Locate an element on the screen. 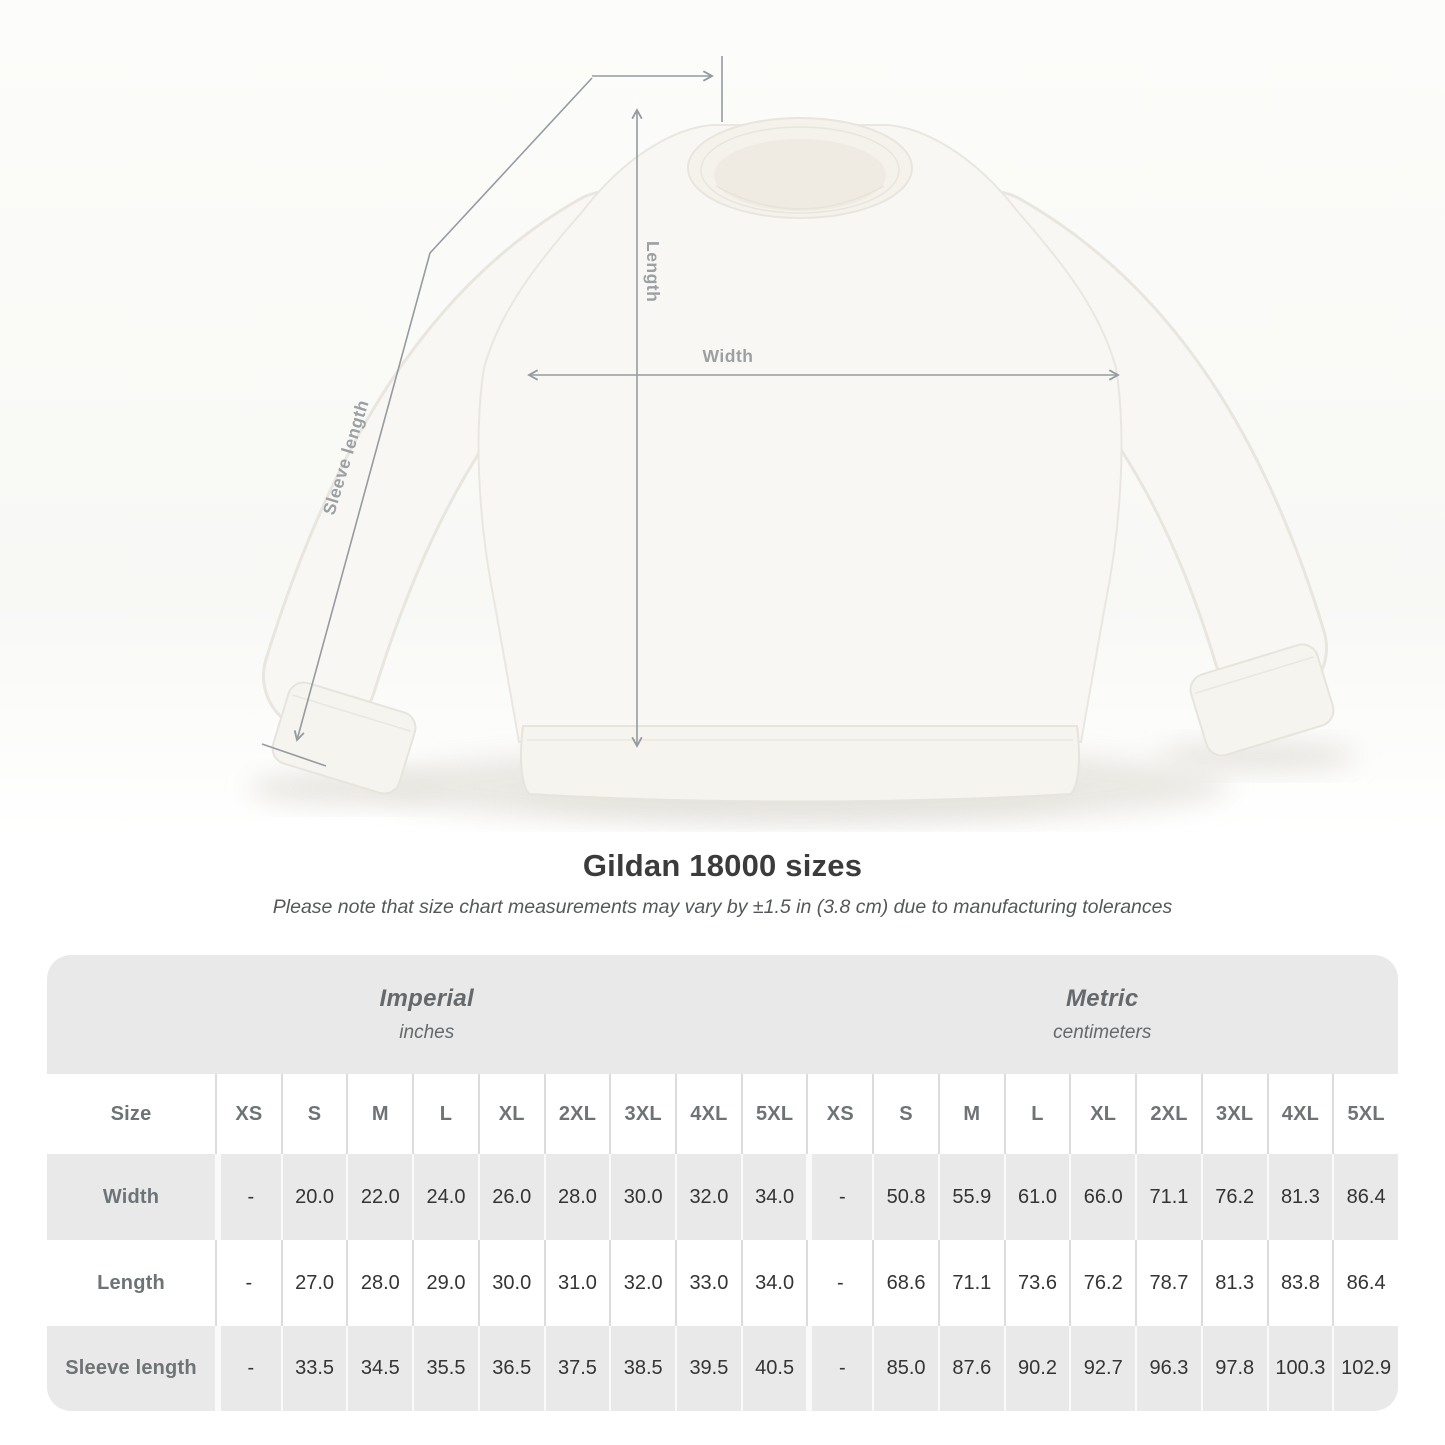 The image size is (1445, 1445). table-cell: 61.0 is located at coordinates (1036, 1197).